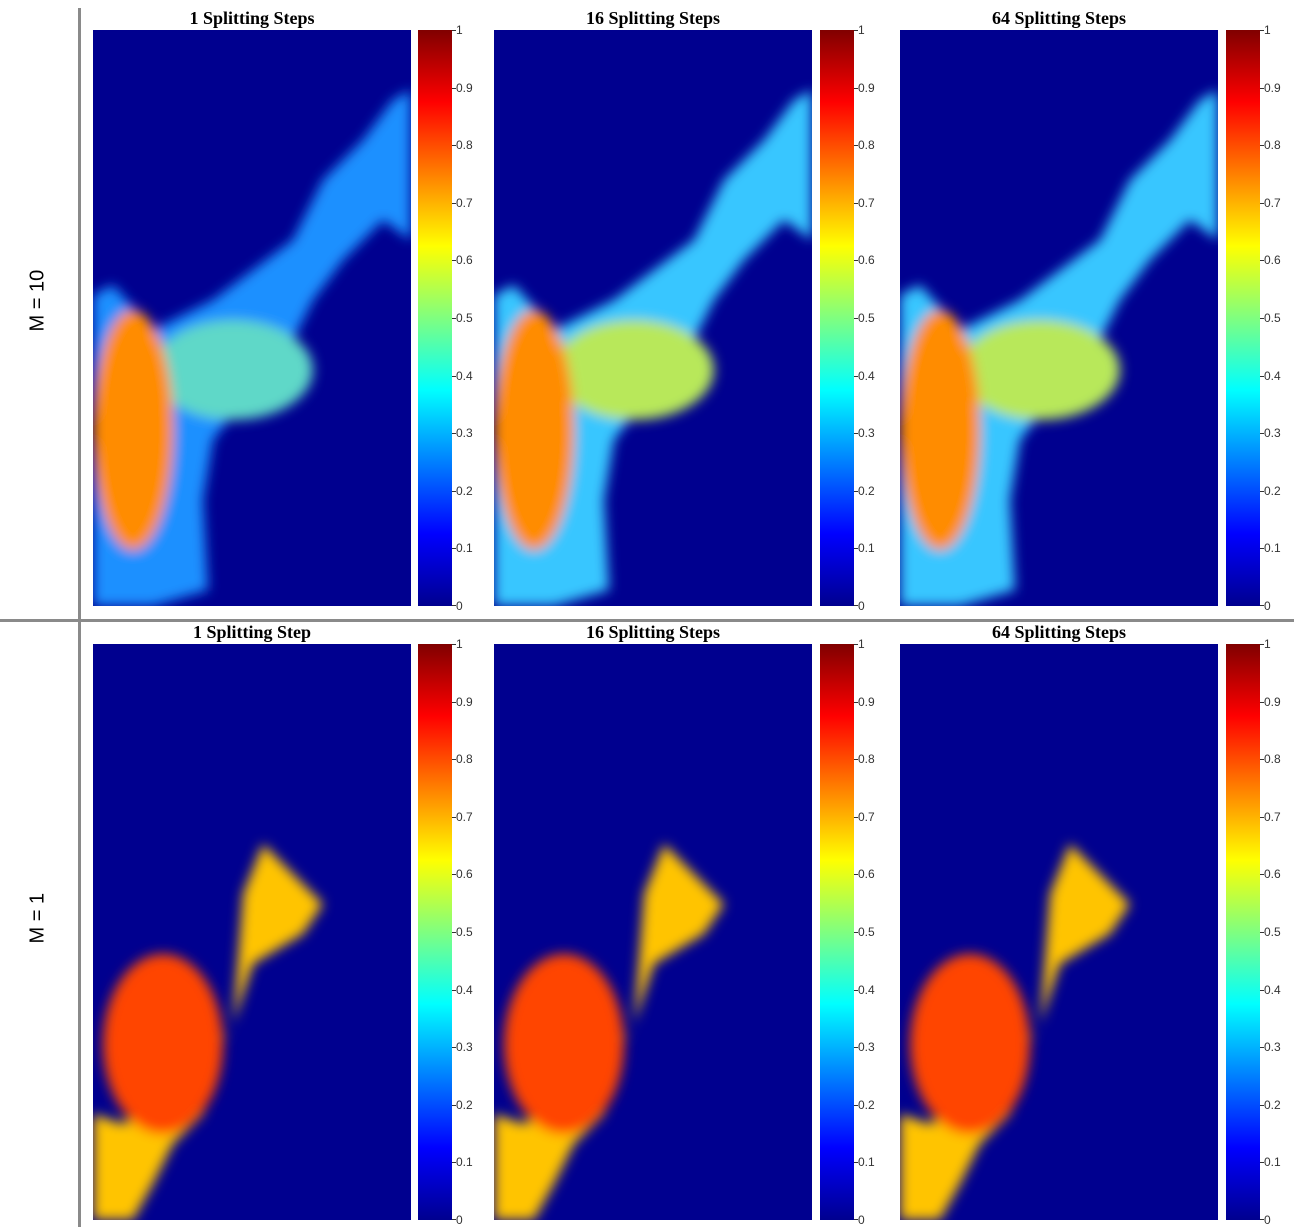 Image resolution: width=1294 pixels, height=1227 pixels. I want to click on colorbar-tick-label: 0.3, so click(1272, 1047).